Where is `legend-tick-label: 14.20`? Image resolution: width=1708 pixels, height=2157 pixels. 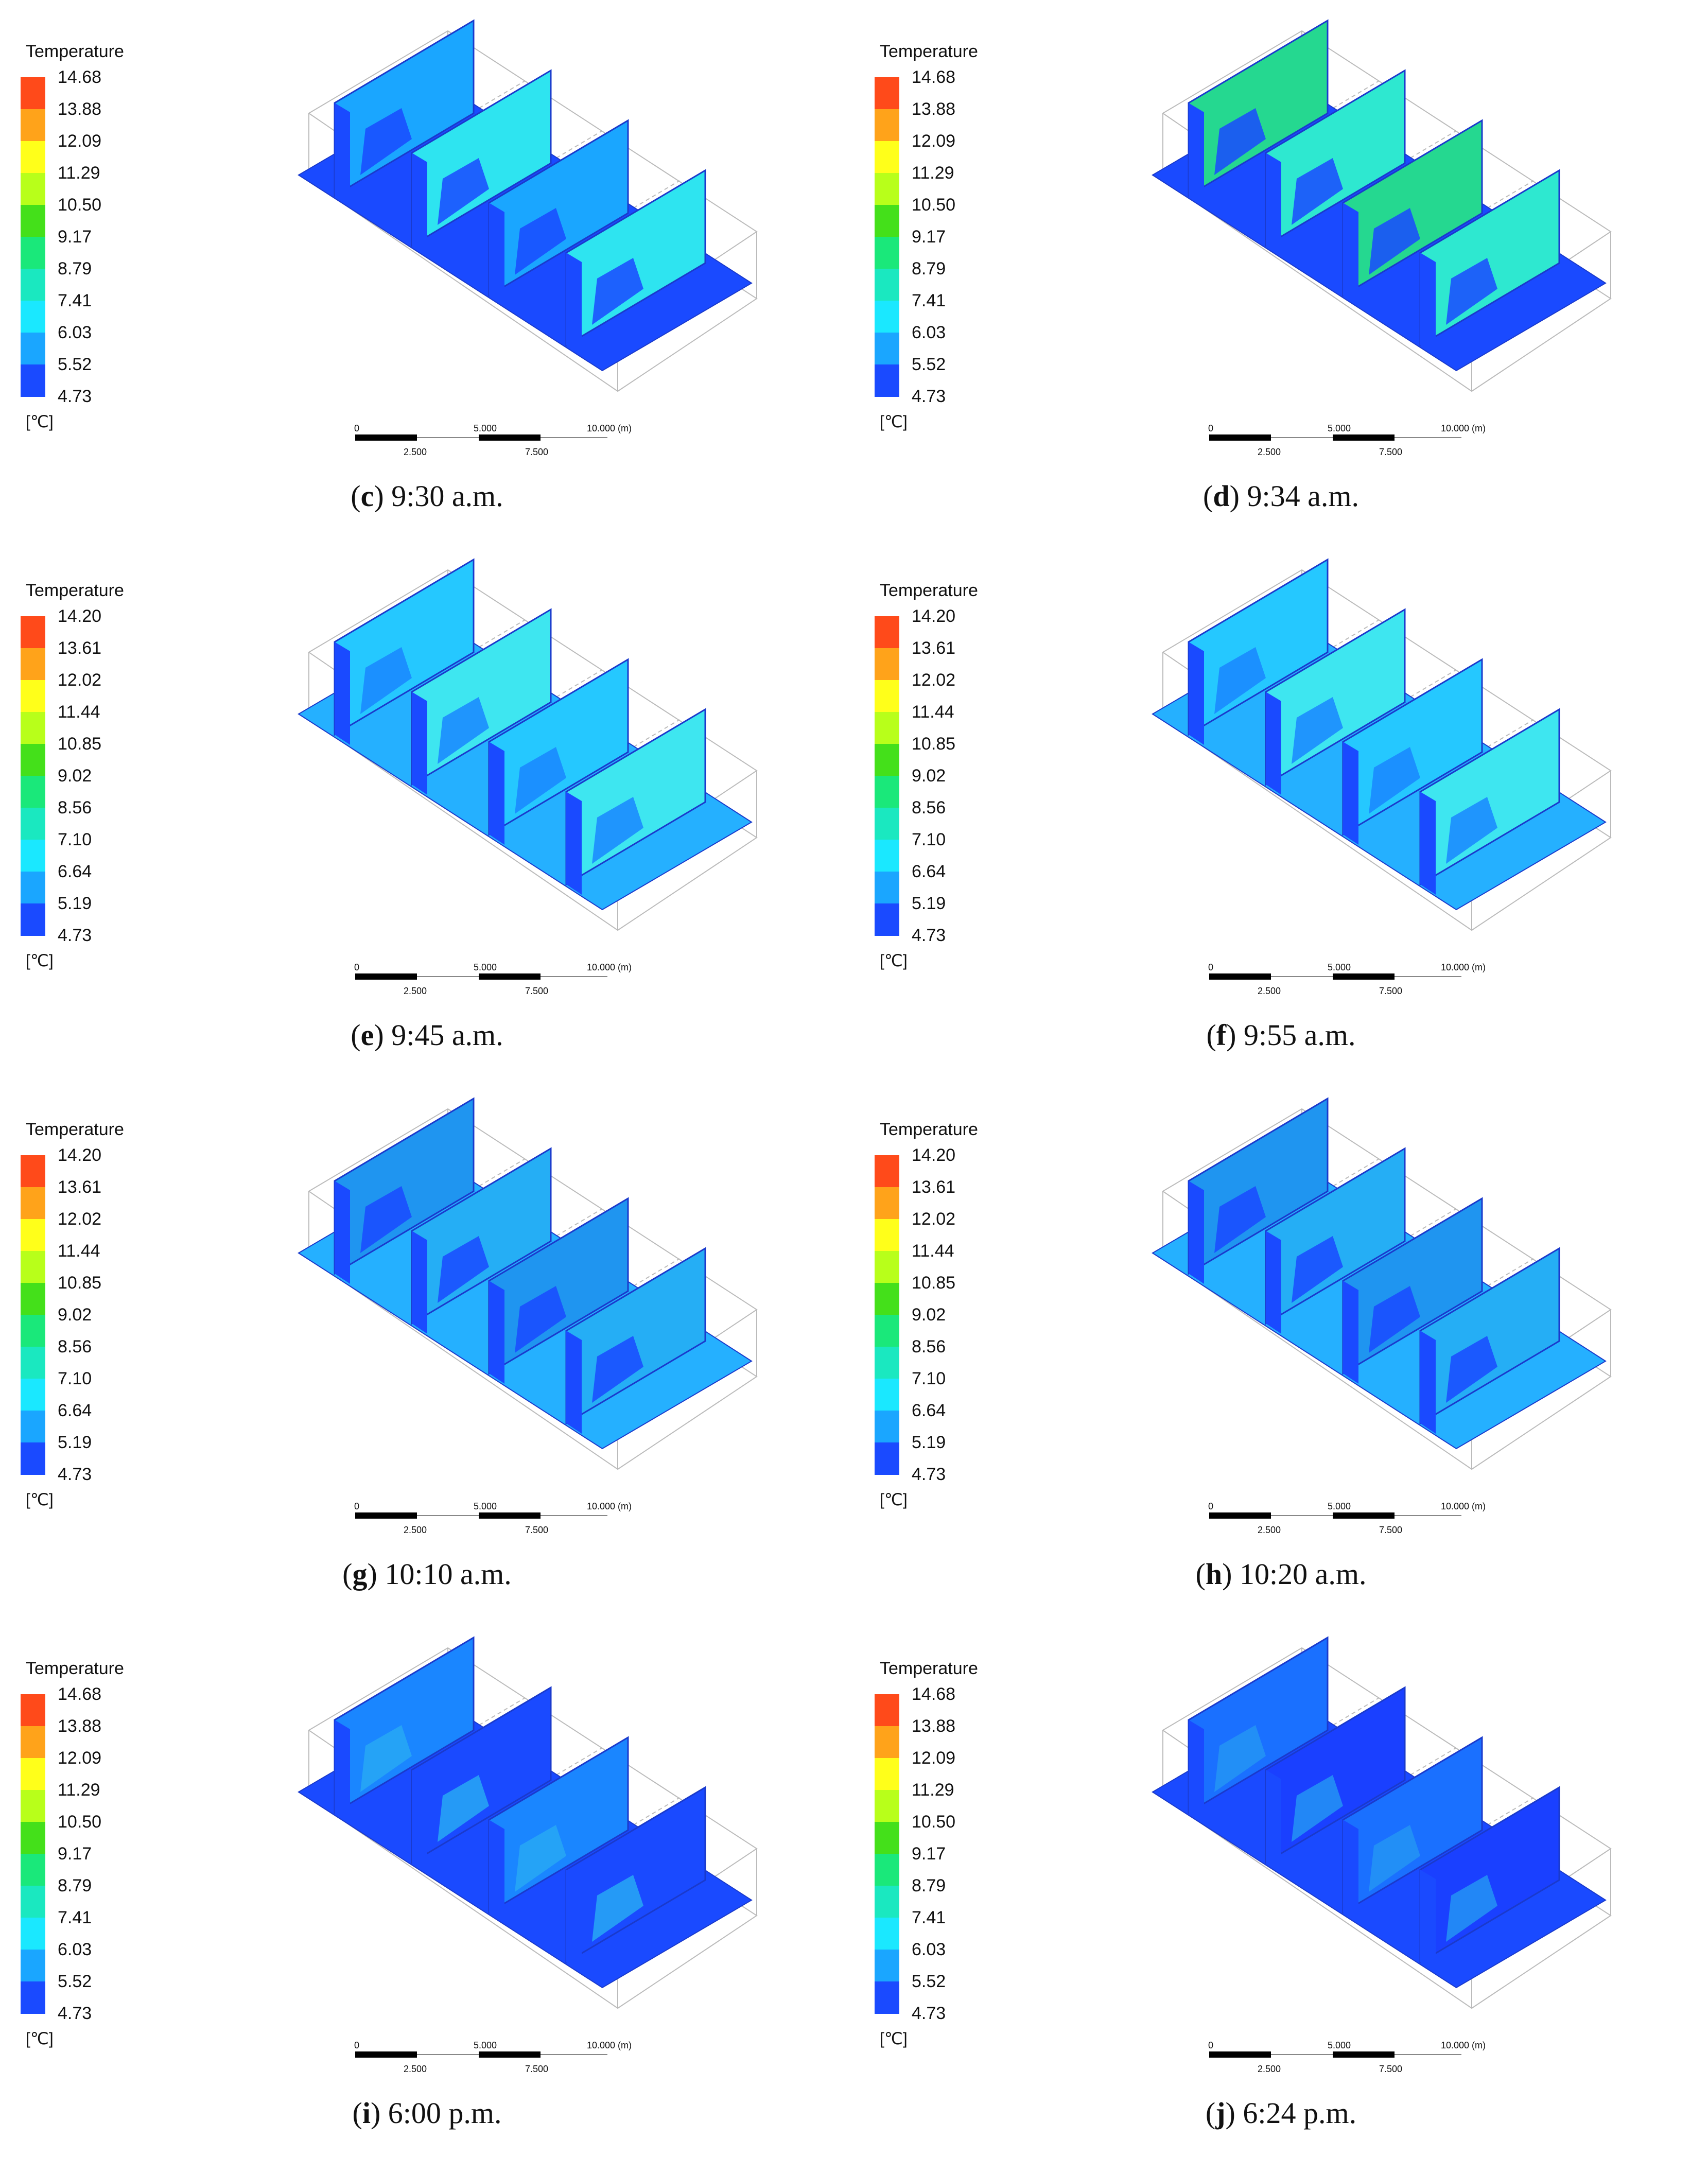
legend-tick-label: 14.20 is located at coordinates (80, 1155).